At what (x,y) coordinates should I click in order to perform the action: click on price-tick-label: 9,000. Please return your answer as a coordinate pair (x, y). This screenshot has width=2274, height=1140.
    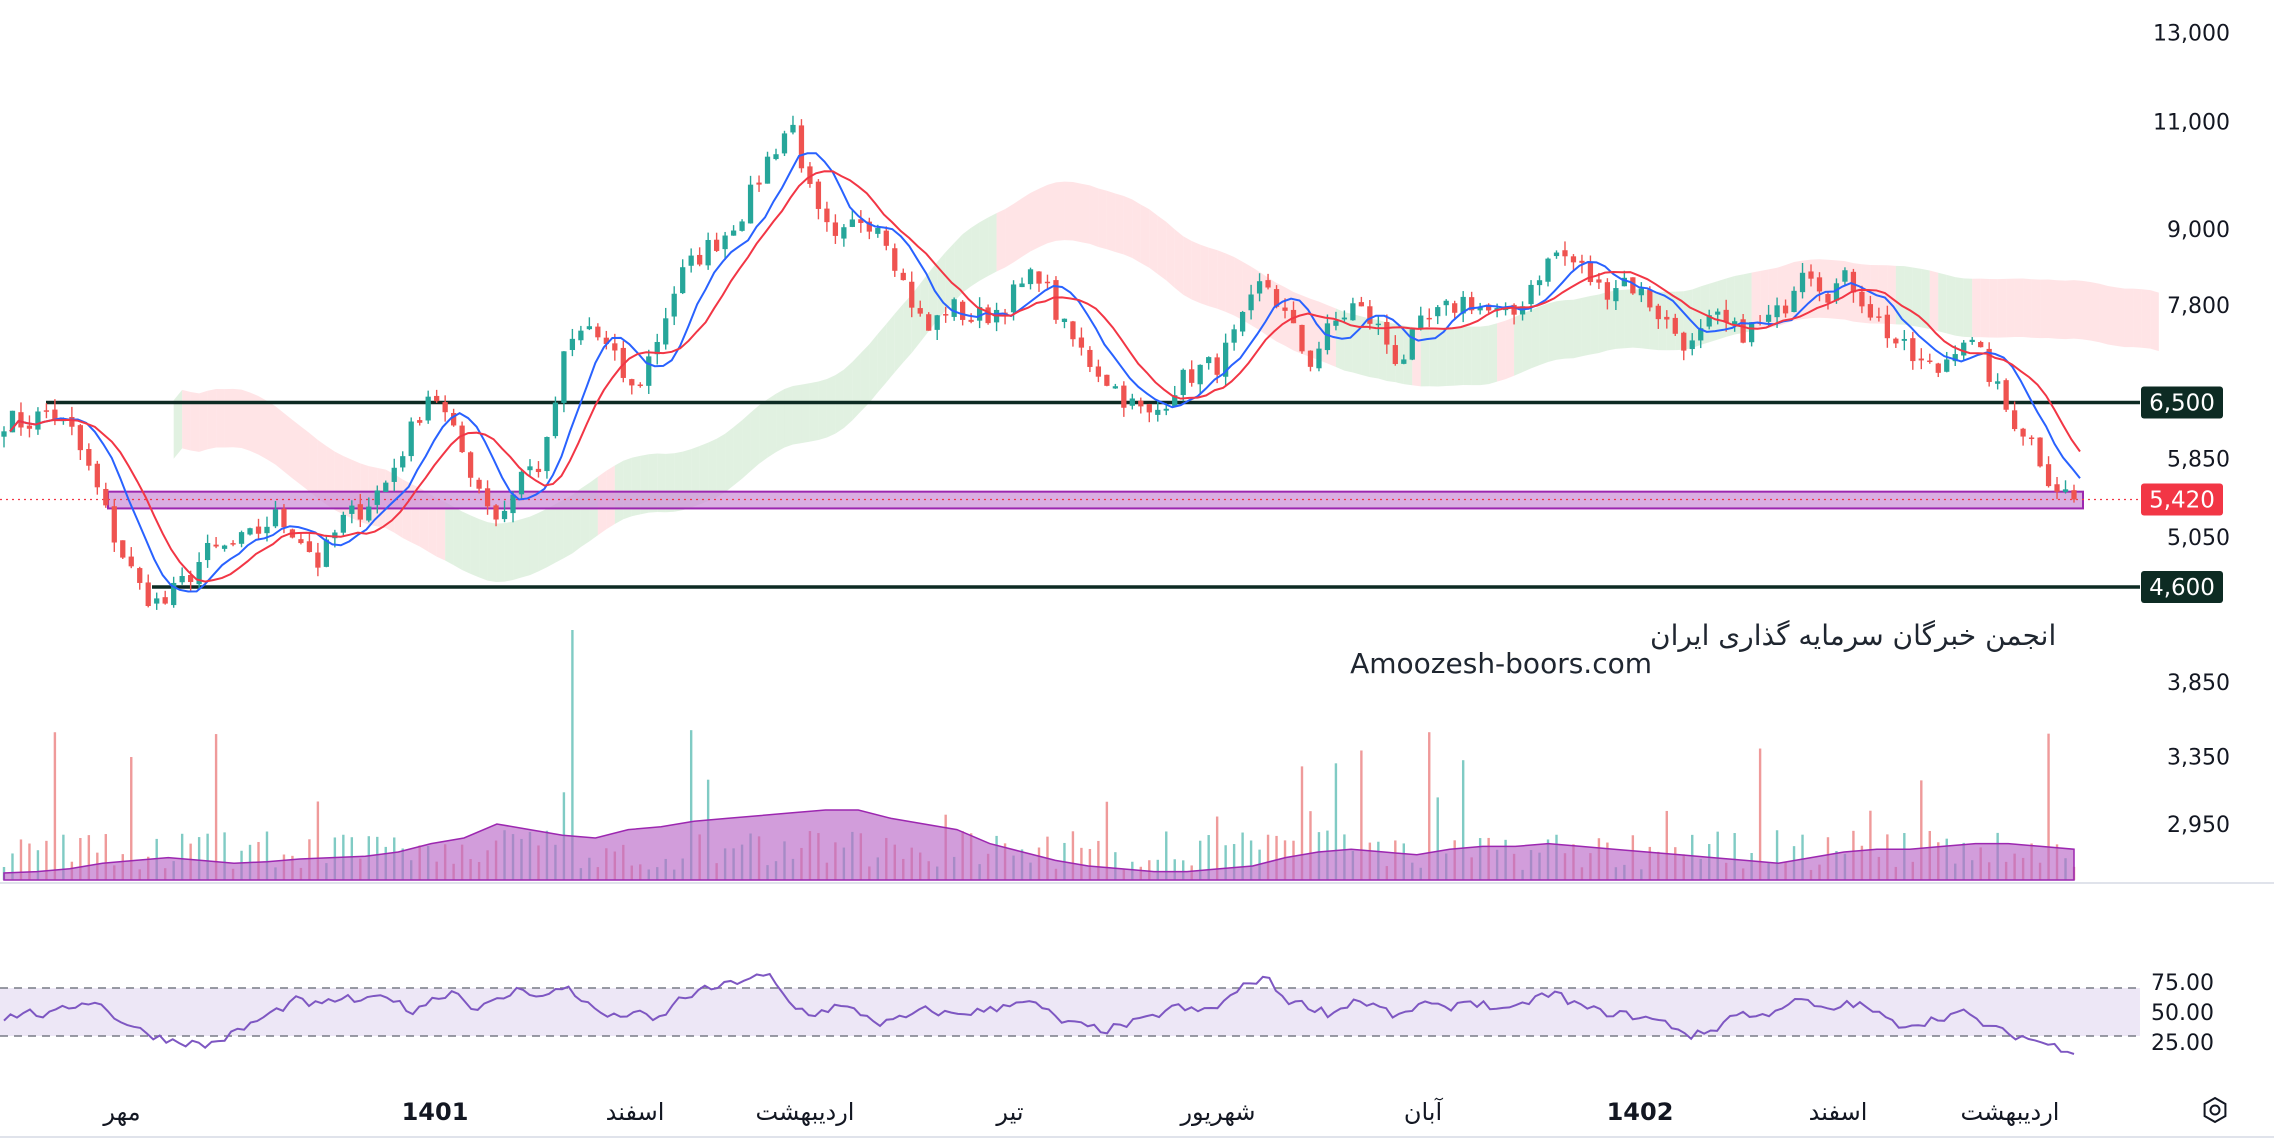
    Looking at the image, I should click on (2198, 230).